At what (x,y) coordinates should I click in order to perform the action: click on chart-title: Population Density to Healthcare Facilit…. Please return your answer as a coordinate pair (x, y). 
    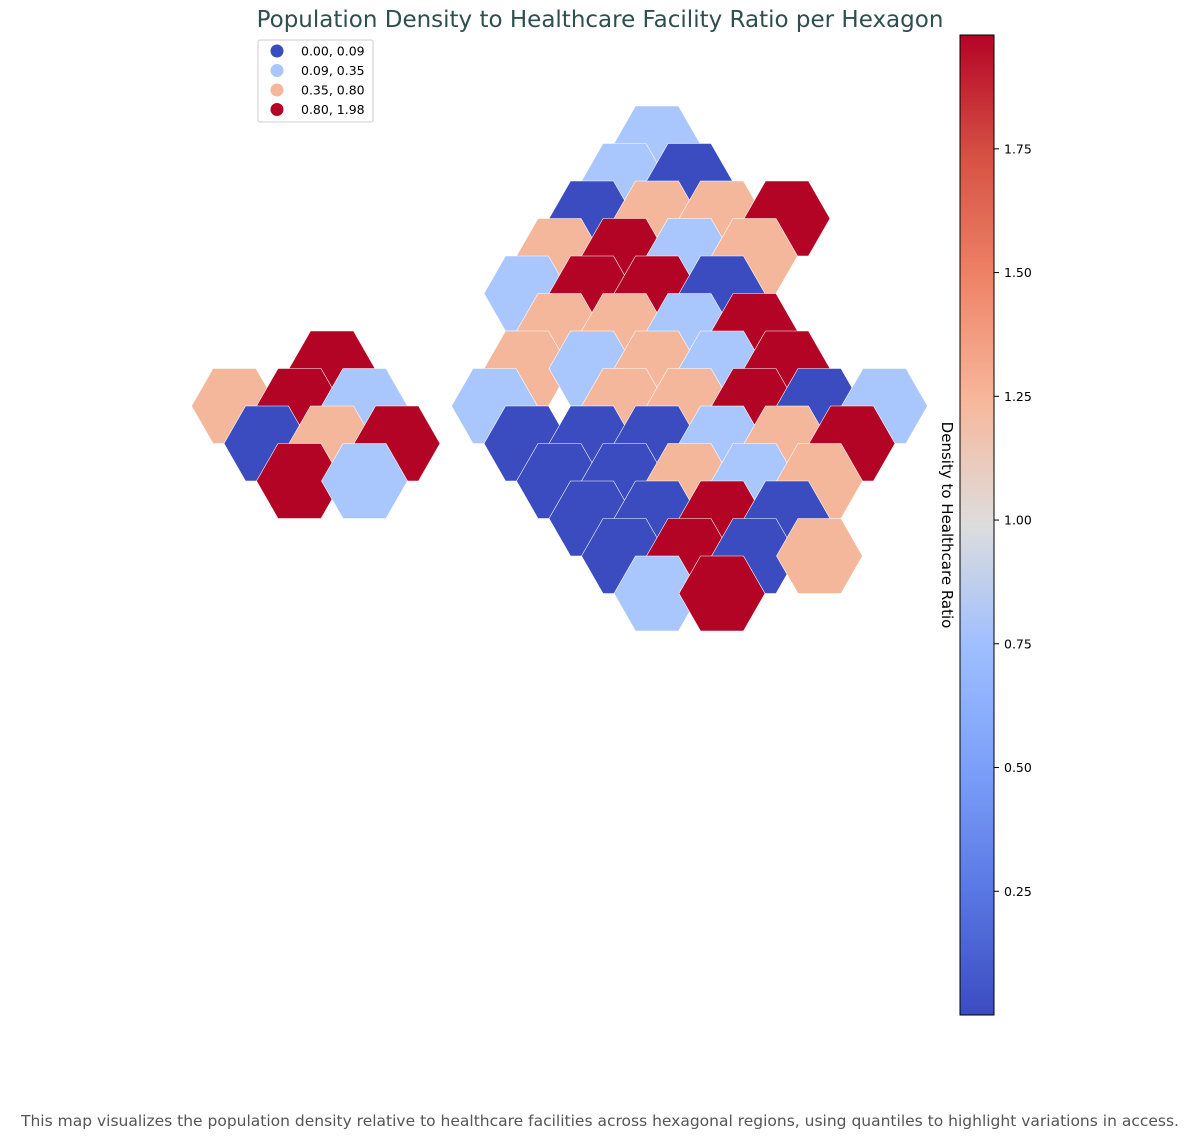
    Looking at the image, I should click on (600, 20).